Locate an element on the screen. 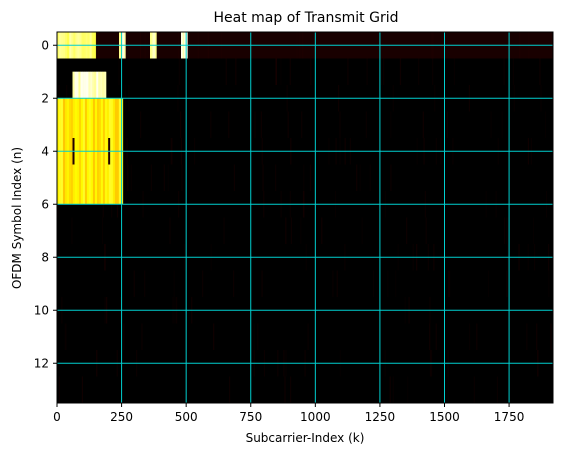 The image size is (562, 455). x-tick-label: 0 is located at coordinates (57, 417).